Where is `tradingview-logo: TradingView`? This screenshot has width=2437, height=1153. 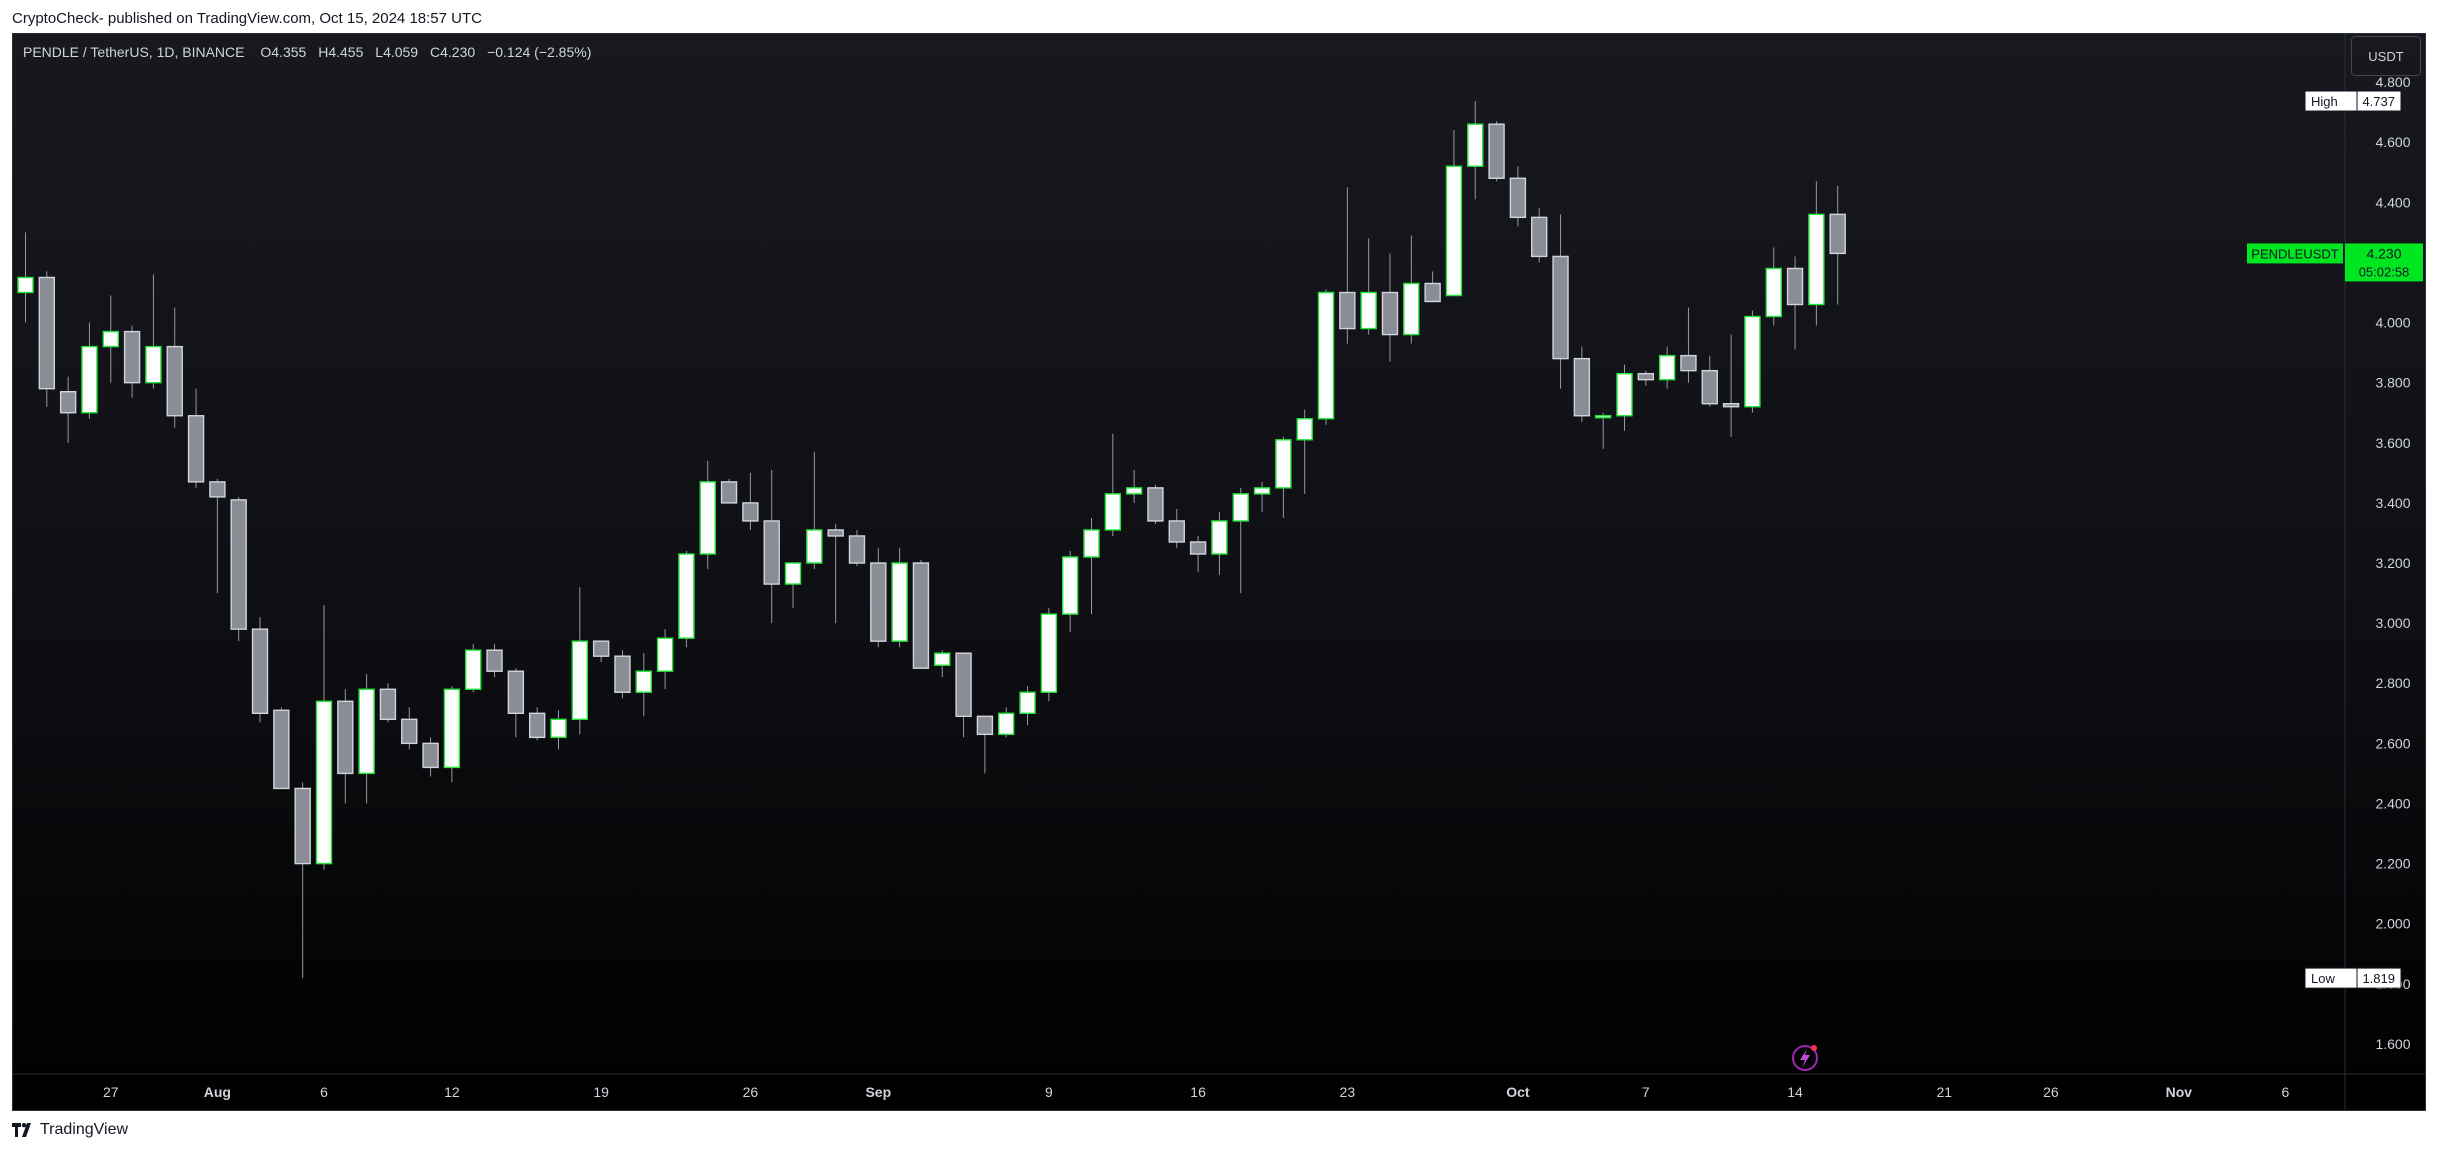
tradingview-logo: TradingView is located at coordinates (70, 1130).